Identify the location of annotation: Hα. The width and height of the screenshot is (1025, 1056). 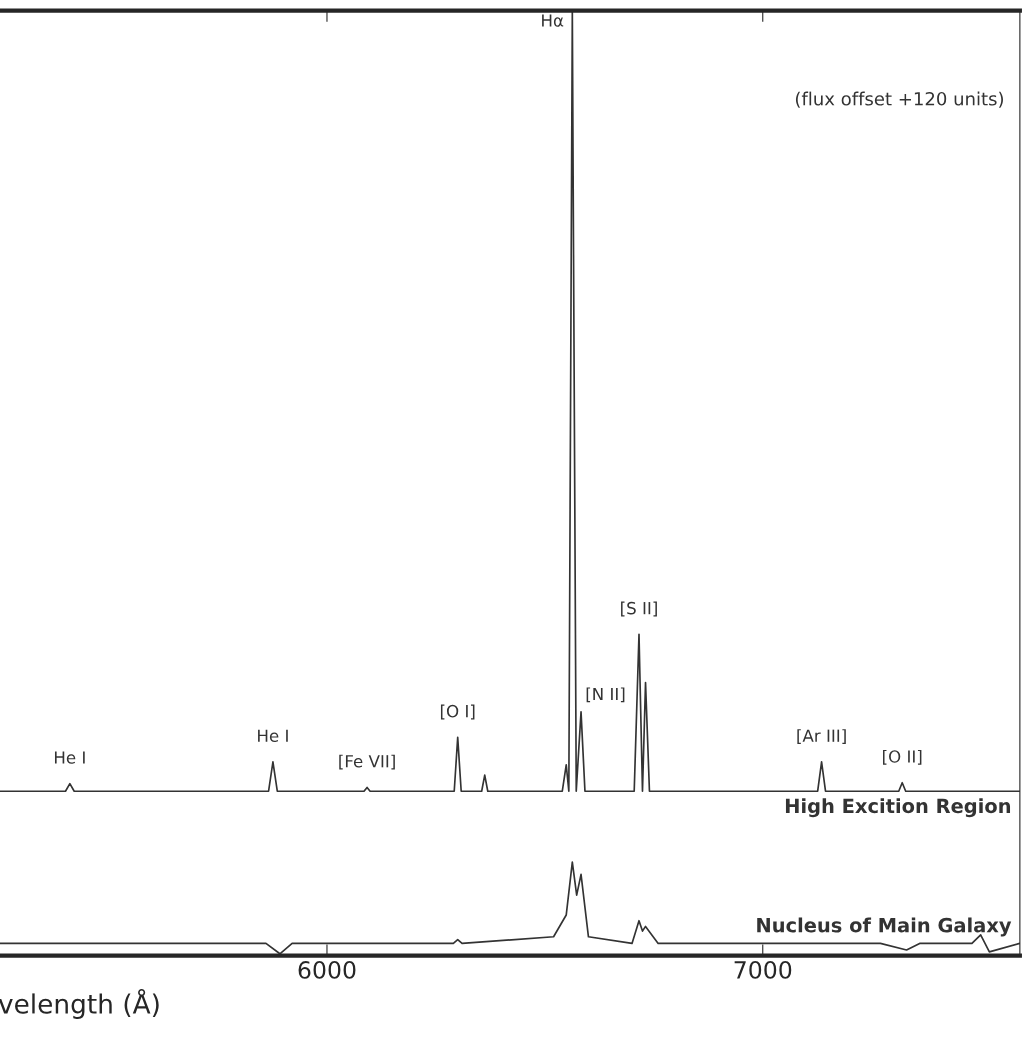
(553, 20).